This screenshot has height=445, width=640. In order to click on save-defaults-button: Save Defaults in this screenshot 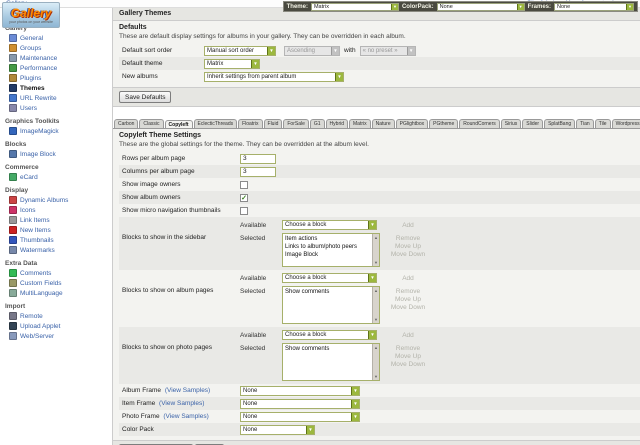, I will do `click(145, 97)`.